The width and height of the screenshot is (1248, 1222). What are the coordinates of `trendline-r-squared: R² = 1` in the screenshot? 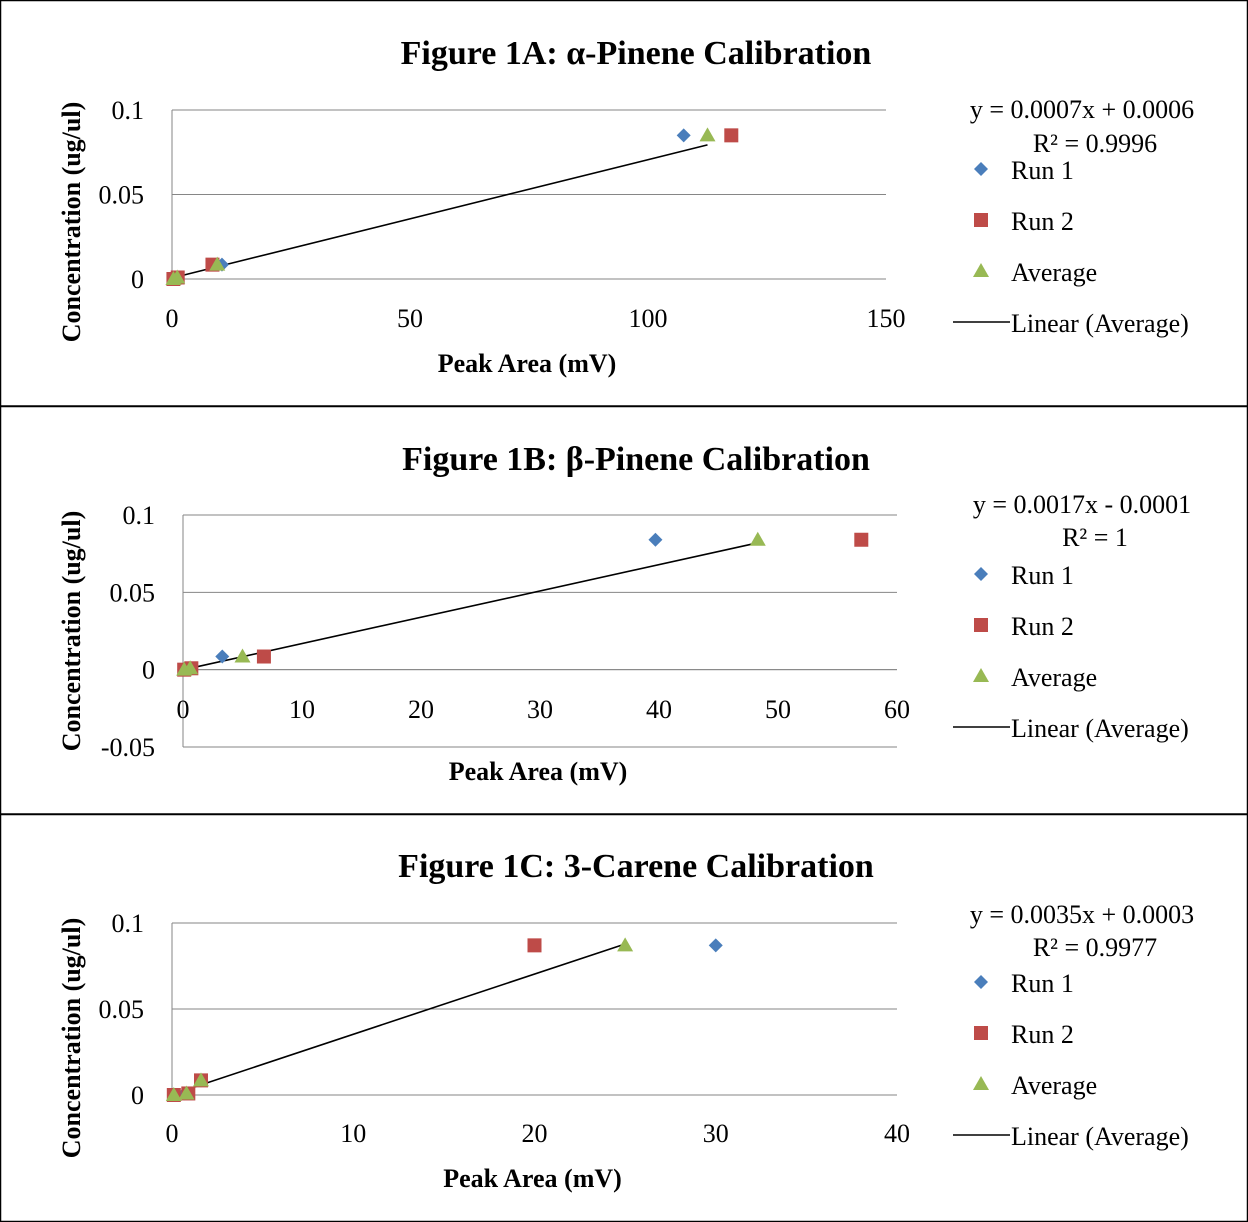 It's located at (1095, 537).